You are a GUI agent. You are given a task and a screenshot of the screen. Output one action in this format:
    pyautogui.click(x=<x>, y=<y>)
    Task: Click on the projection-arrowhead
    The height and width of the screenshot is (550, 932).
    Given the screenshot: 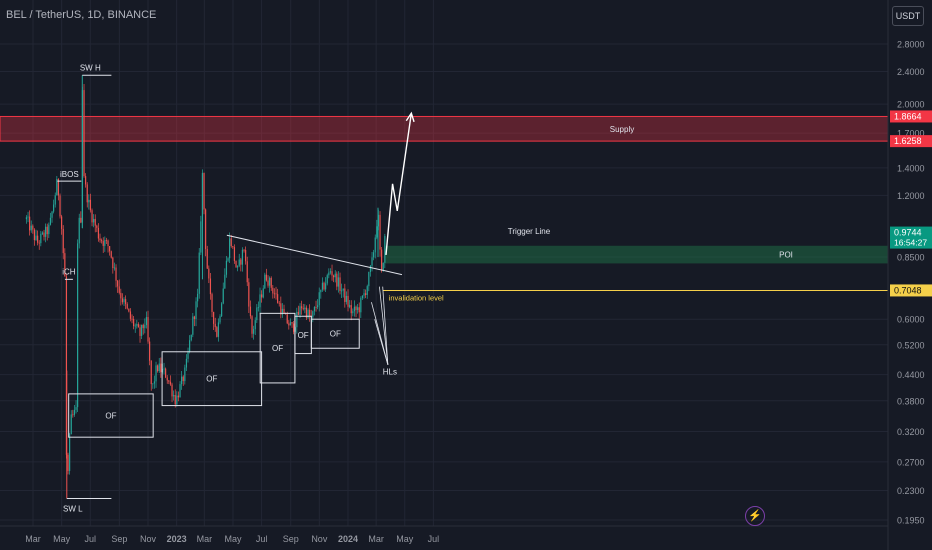 What is the action you would take?
    pyautogui.click(x=410, y=117)
    